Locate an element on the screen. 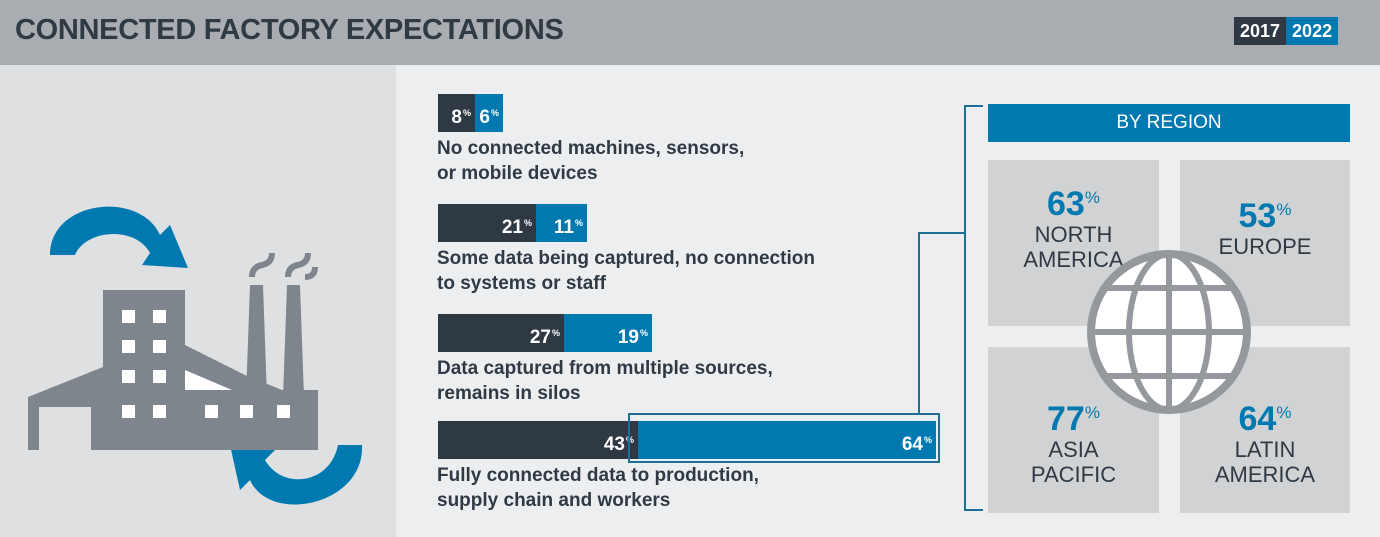  bar-label-2017-0: 8% is located at coordinates (461, 117).